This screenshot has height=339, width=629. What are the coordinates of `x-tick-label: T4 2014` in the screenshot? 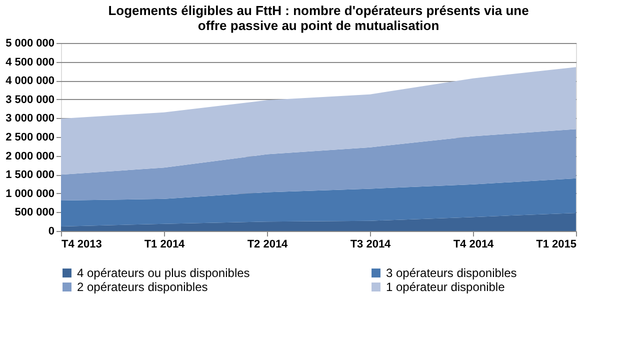 It's located at (474, 244).